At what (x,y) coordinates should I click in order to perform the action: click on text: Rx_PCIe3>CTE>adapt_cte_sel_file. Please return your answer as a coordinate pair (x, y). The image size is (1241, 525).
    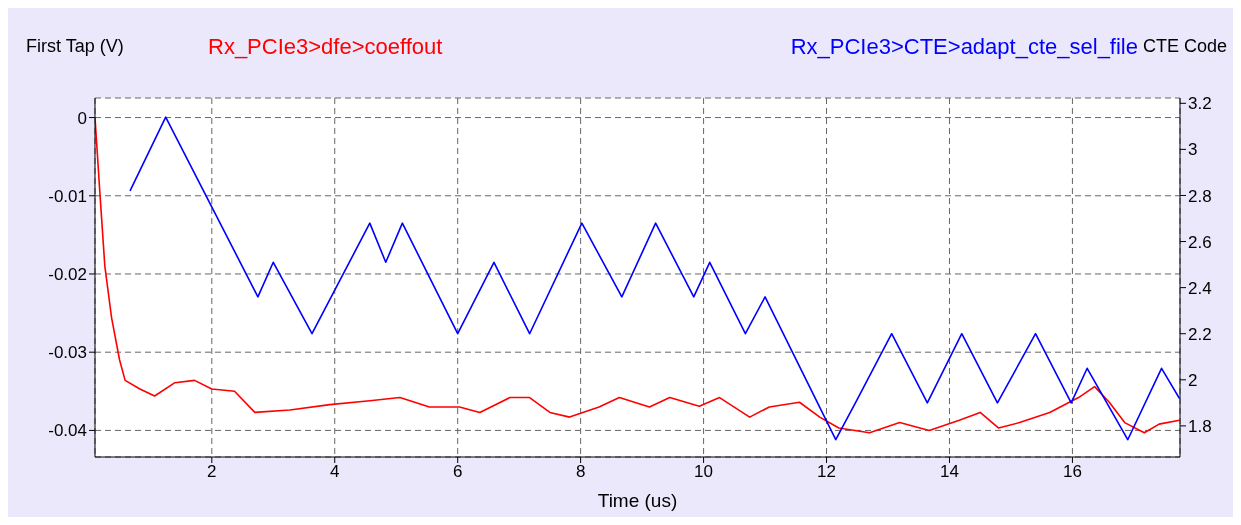
    Looking at the image, I should click on (964, 47).